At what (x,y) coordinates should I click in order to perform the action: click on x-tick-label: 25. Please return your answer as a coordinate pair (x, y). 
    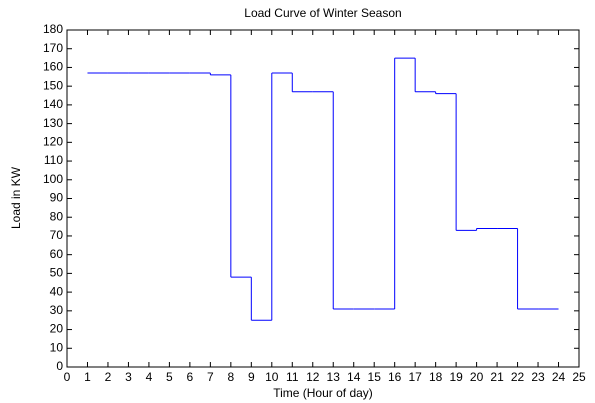
    Looking at the image, I should click on (579, 377).